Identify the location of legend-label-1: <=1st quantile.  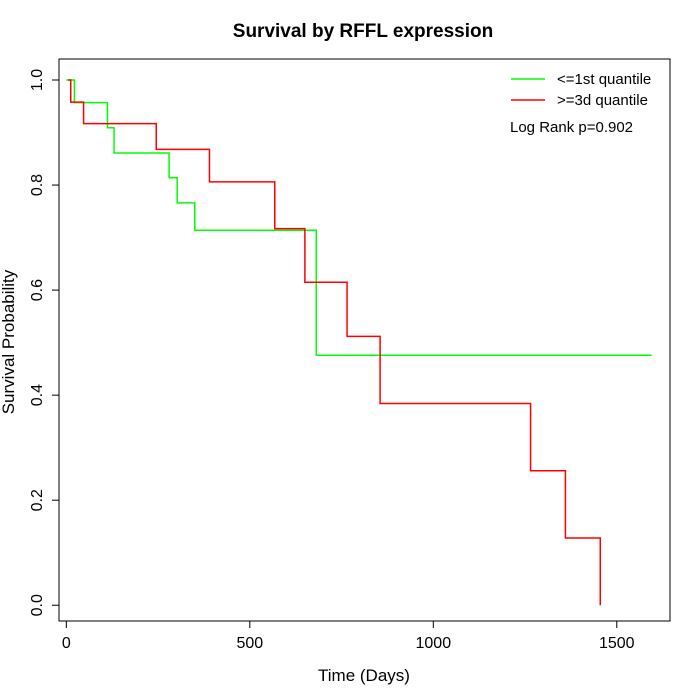
(604, 79).